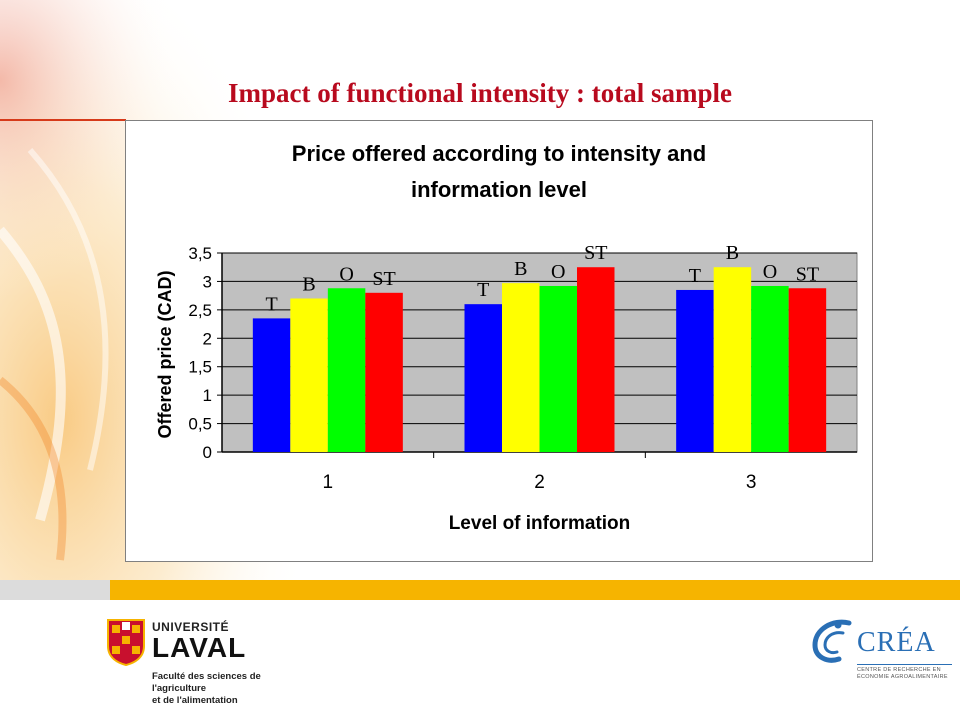  Describe the element at coordinates (165, 354) in the screenshot. I see `y-axis-title: Offered price (CAD)` at that location.